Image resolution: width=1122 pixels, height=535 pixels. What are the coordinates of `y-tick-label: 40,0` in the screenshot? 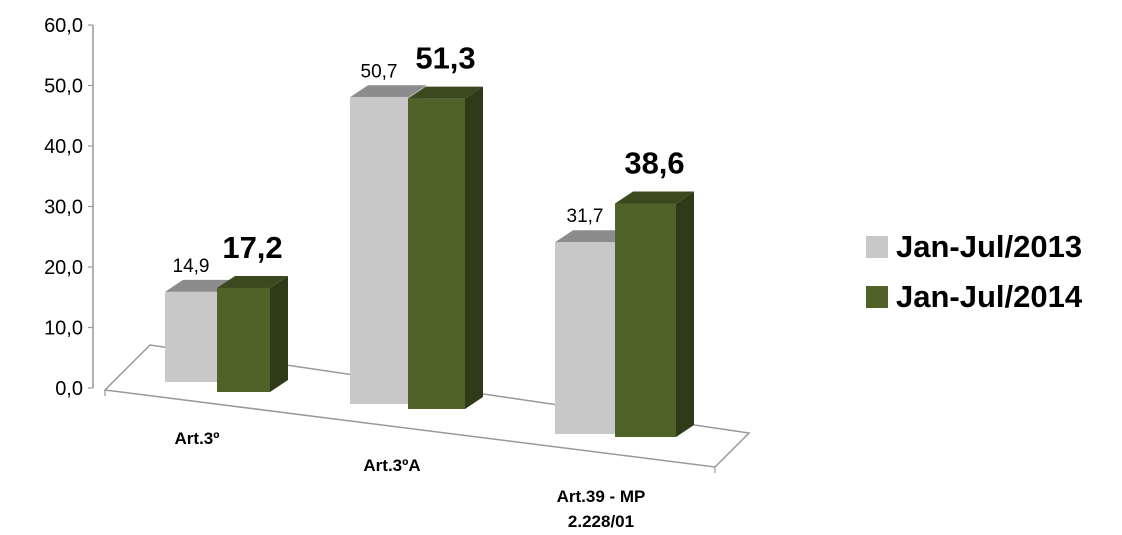 It's located at (63, 147).